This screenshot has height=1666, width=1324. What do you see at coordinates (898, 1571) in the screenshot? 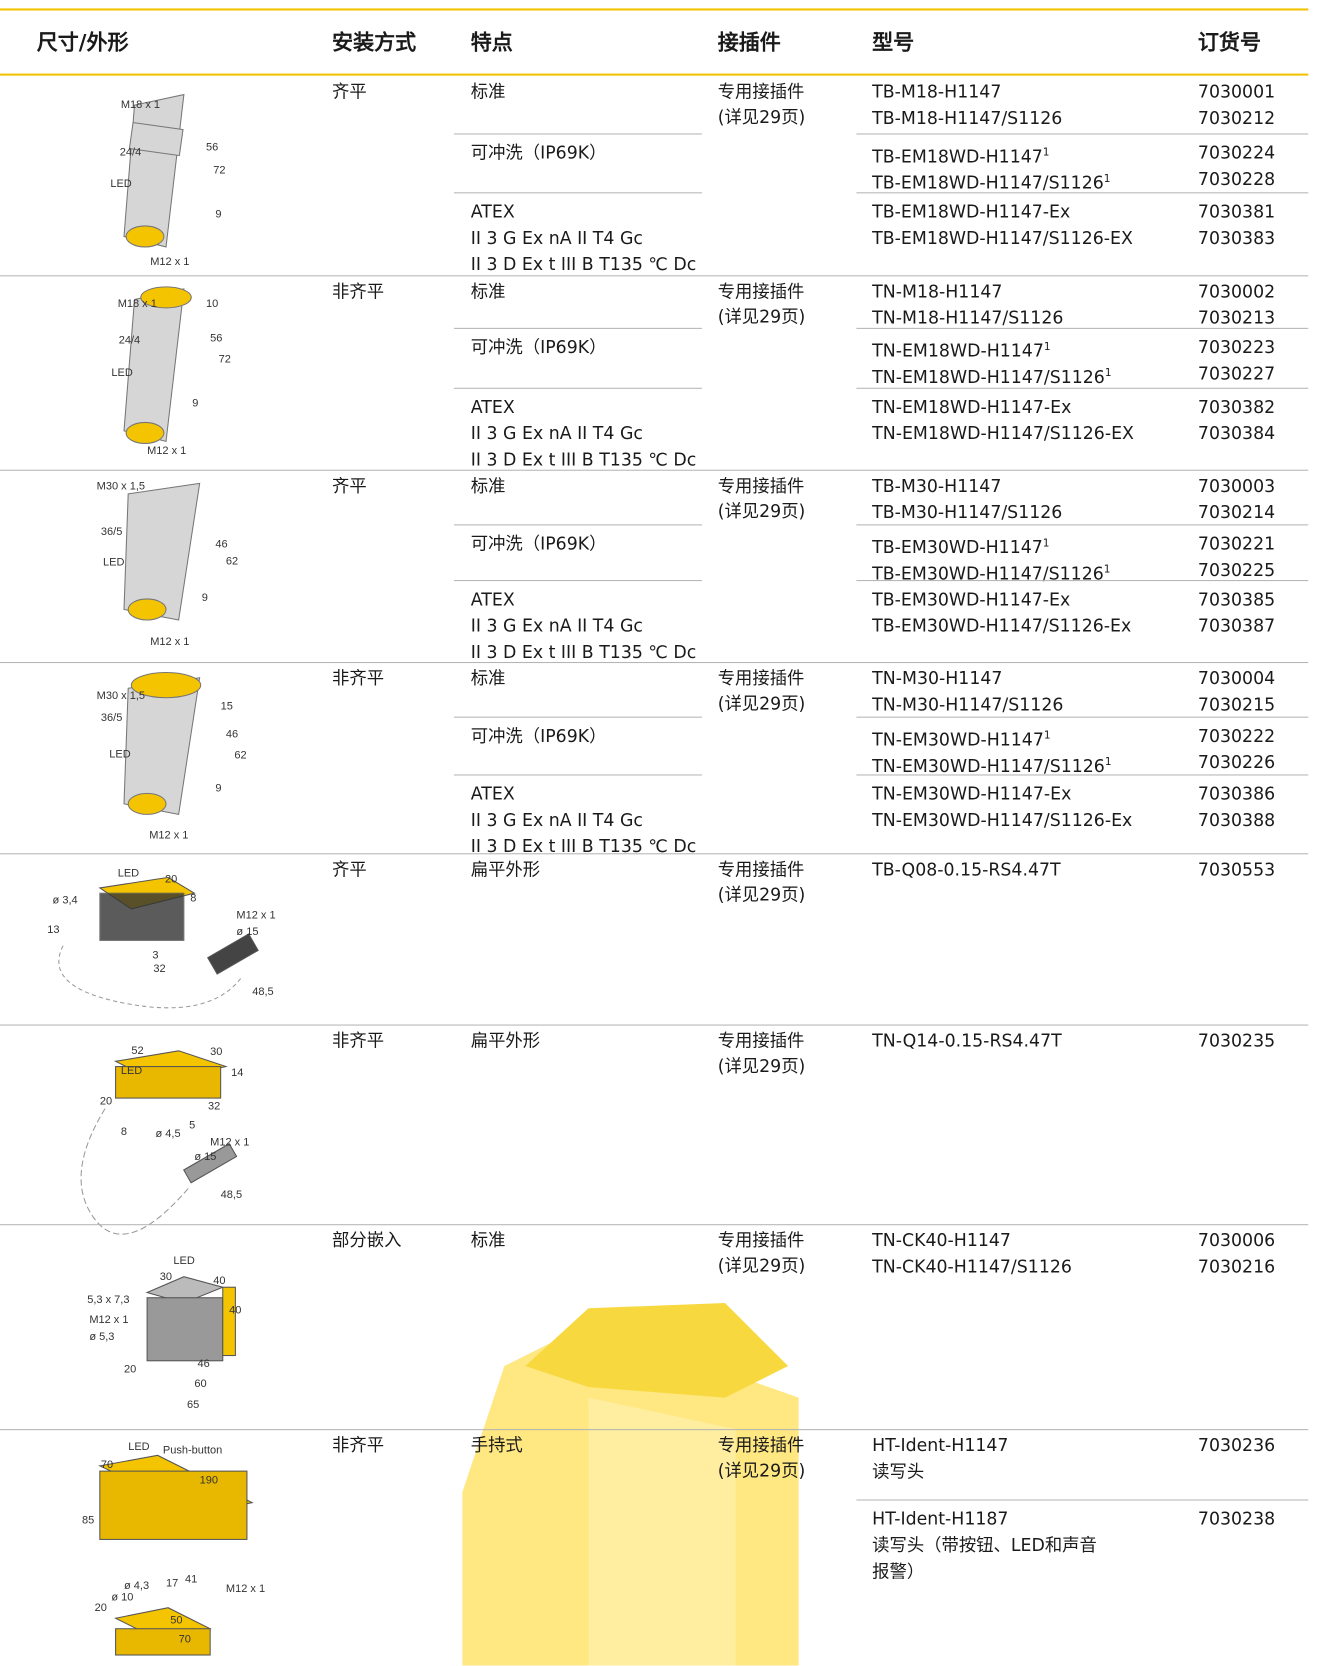
I see `model-description: 报警）` at bounding box center [898, 1571].